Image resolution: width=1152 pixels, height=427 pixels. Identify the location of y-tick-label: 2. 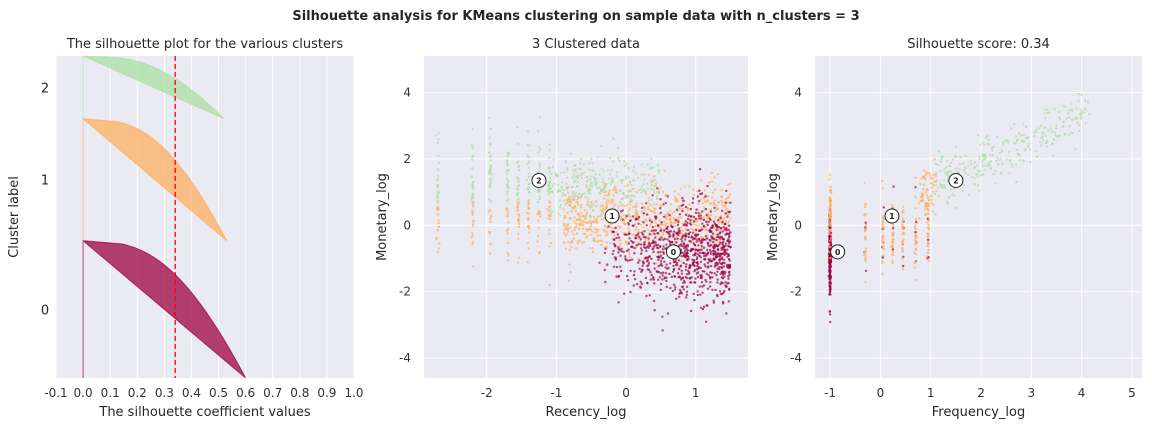
(407, 159).